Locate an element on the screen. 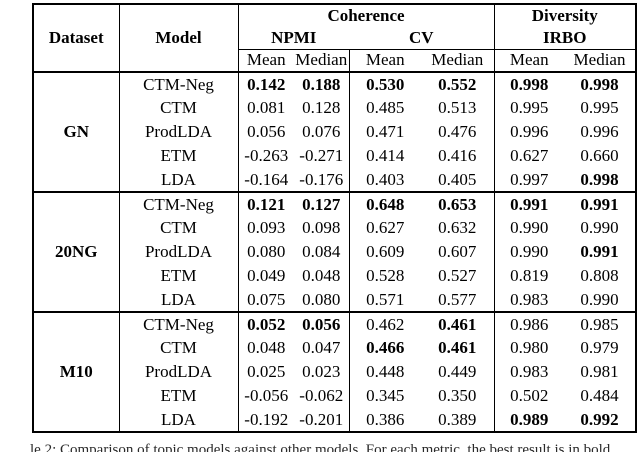 Image resolution: width=640 pixels, height=453 pixels. value-cell: 0.142 is located at coordinates (266, 84).